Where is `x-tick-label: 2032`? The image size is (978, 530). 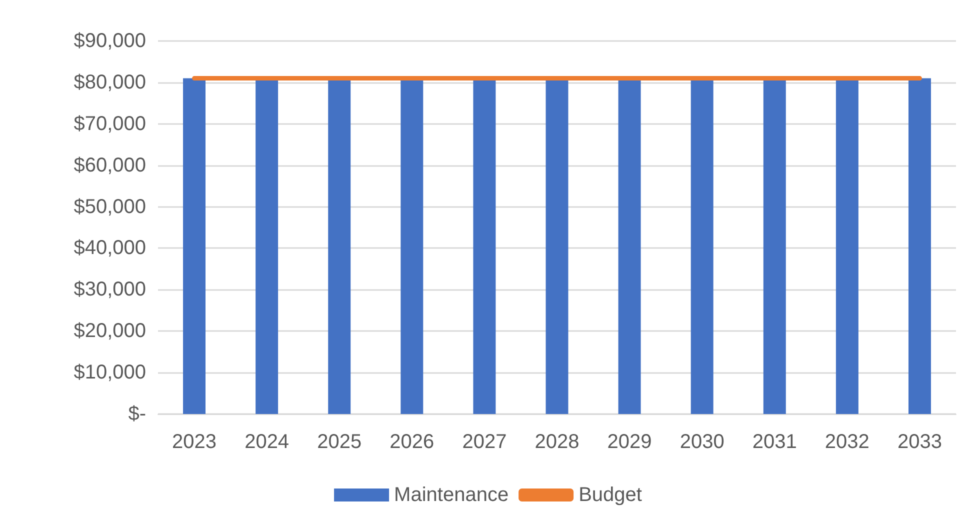 x-tick-label: 2032 is located at coordinates (847, 442).